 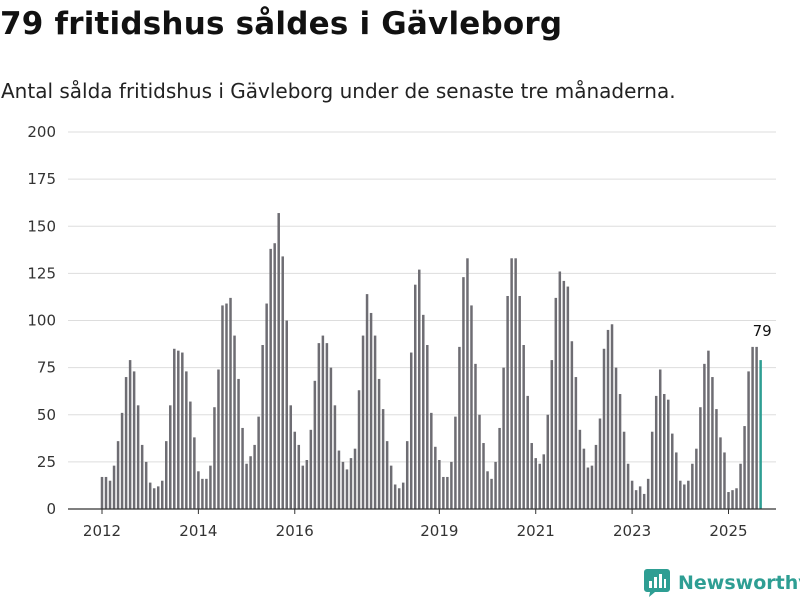 I want to click on x-tick-label: 2014, so click(x=198, y=531).